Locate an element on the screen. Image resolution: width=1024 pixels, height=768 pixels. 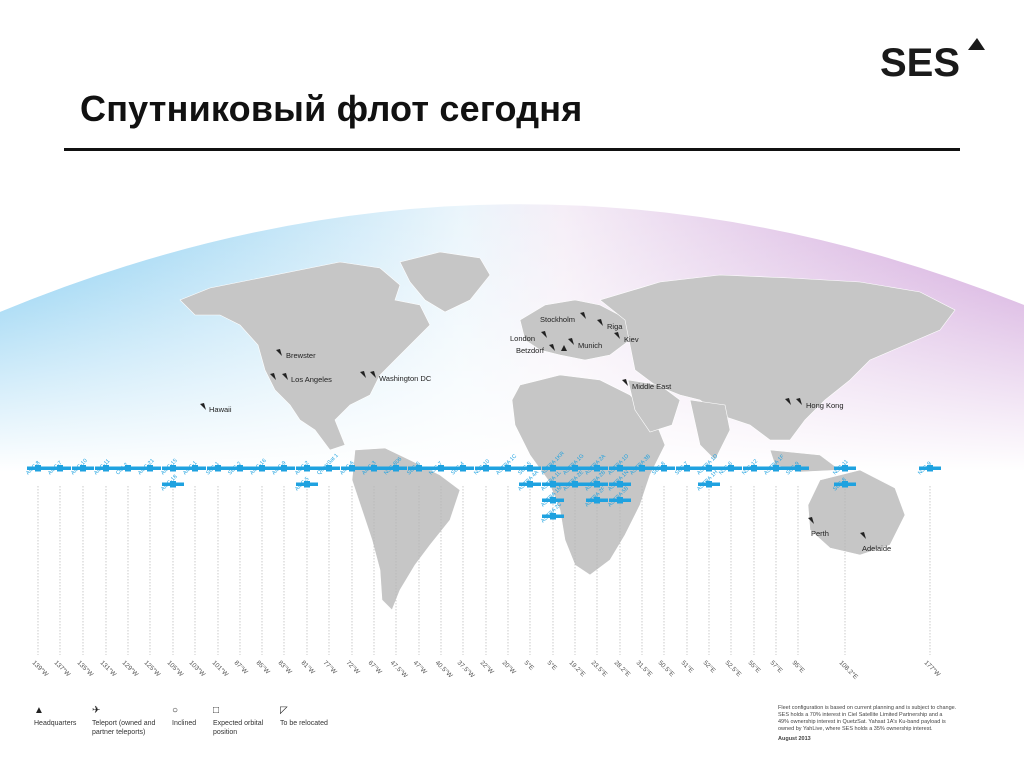
location-label: London is located at coordinates (522, 338).